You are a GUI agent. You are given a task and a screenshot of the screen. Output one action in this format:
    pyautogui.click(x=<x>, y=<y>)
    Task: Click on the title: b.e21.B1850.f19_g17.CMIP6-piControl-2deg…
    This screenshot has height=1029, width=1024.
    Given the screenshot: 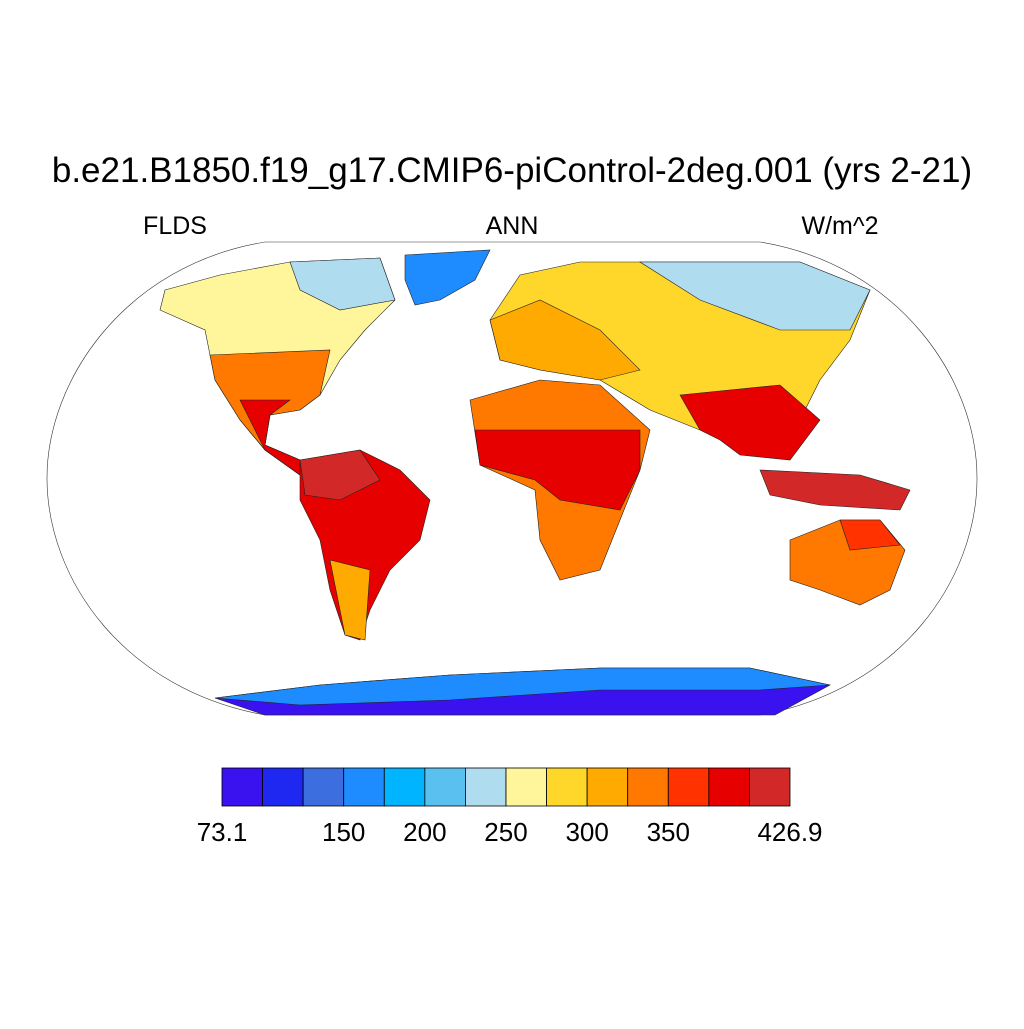 What is the action you would take?
    pyautogui.click(x=512, y=170)
    